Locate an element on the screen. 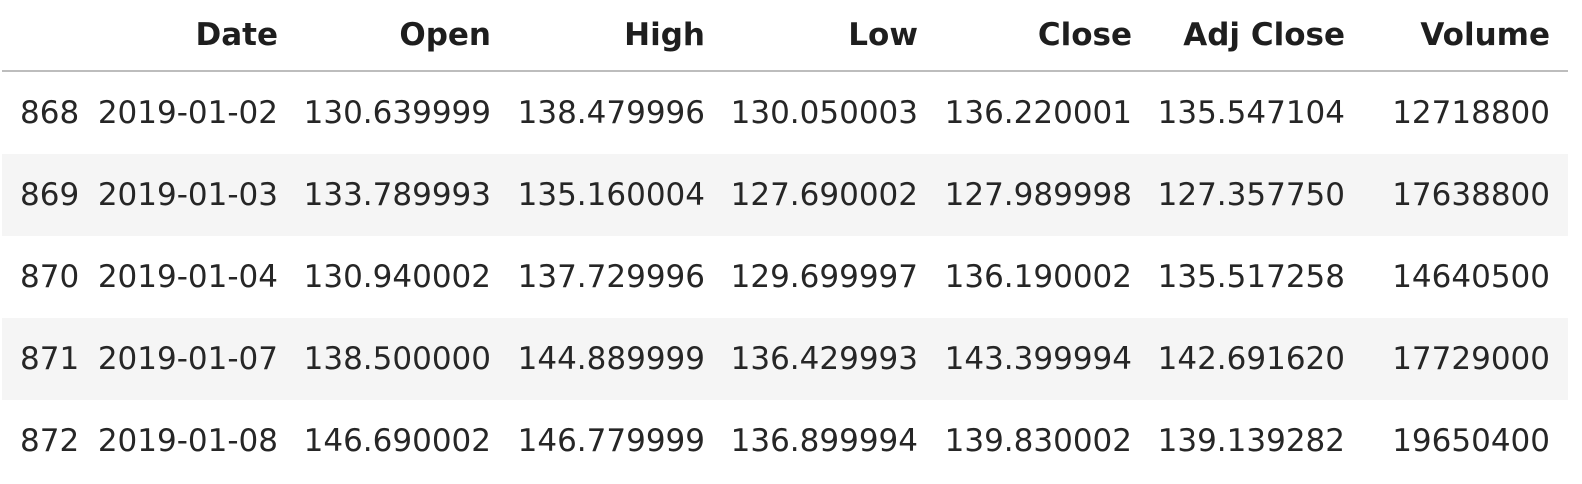 The height and width of the screenshot is (484, 1582). cell-close: 139.830002 is located at coordinates (1038, 441).